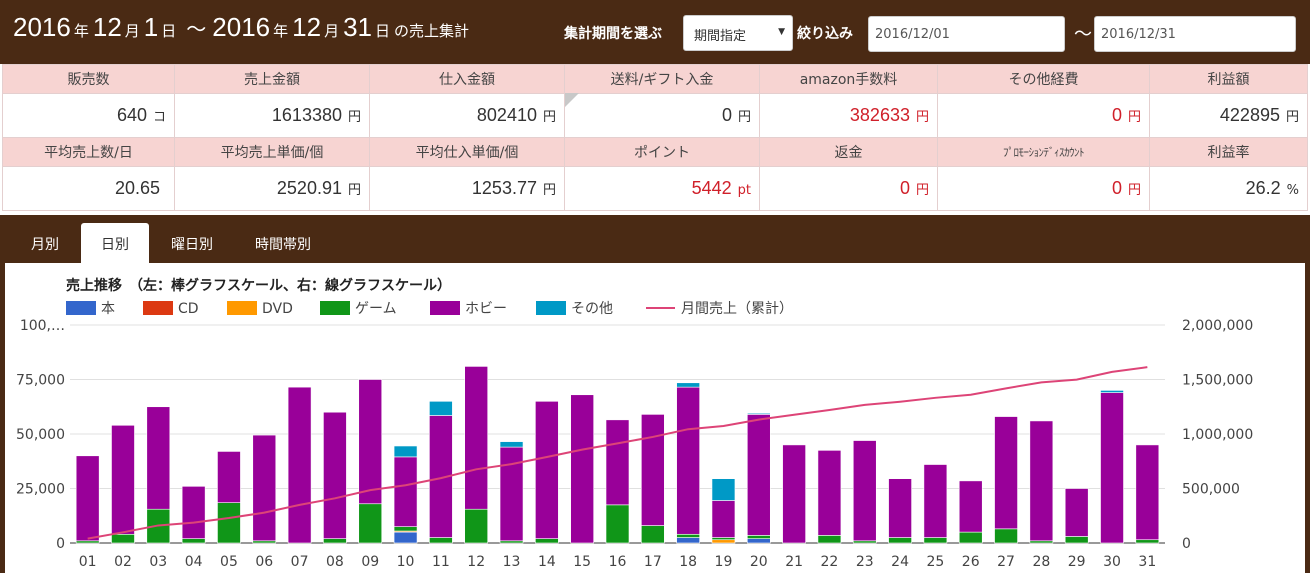  I want to click on date-from-input: 2016/12/01, so click(966, 34).